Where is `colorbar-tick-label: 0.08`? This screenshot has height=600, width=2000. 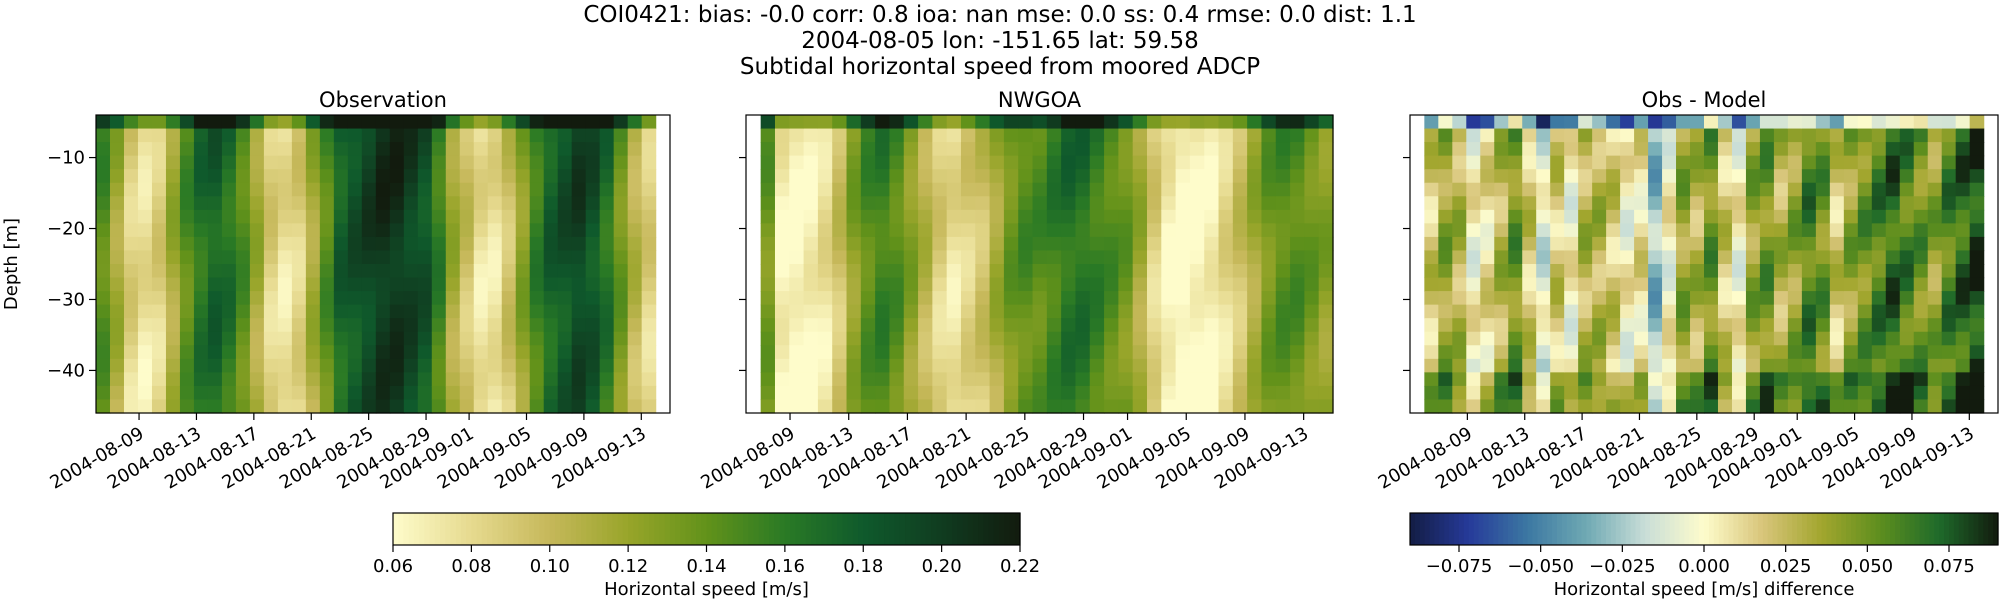 colorbar-tick-label: 0.08 is located at coordinates (471, 566).